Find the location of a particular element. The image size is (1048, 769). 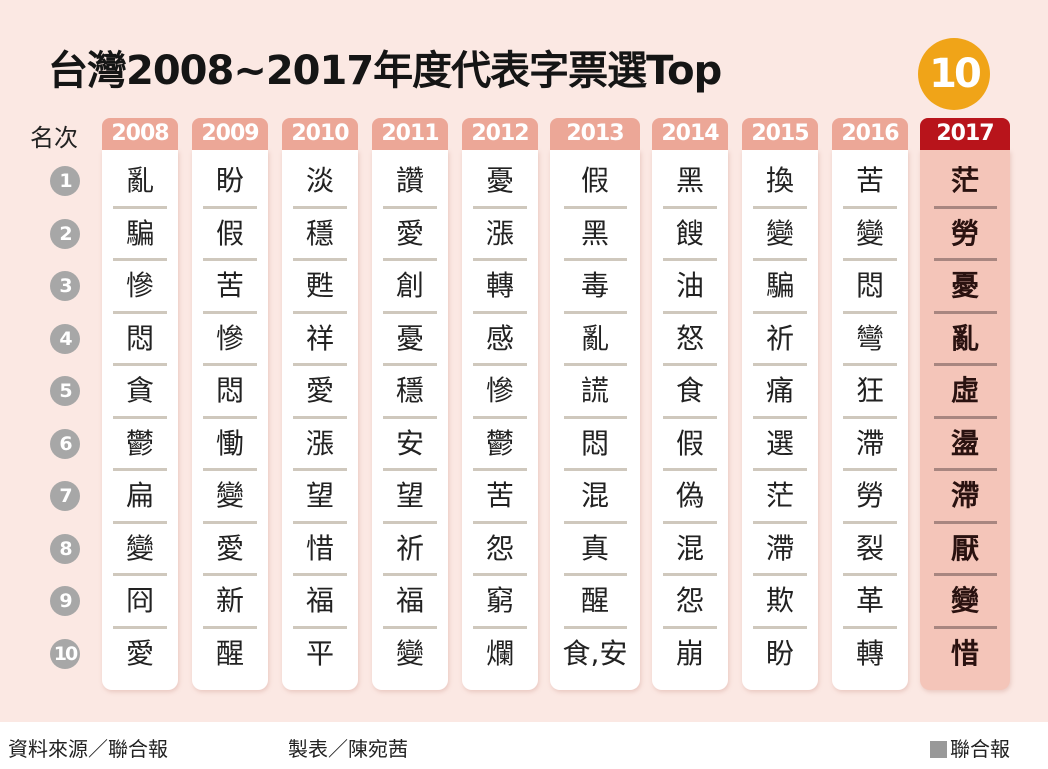

rank-circle: 6 is located at coordinates (65, 443).